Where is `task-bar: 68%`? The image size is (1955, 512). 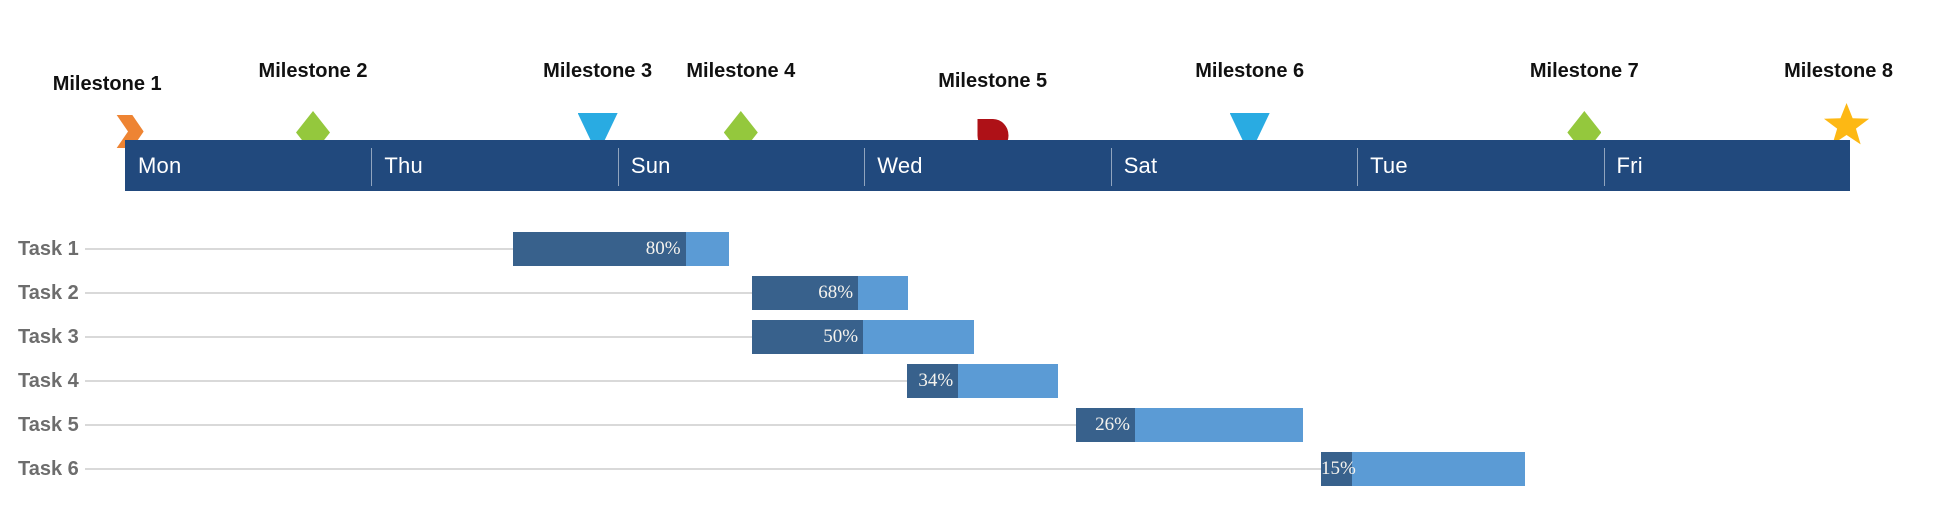
task-bar: 68% is located at coordinates (830, 293).